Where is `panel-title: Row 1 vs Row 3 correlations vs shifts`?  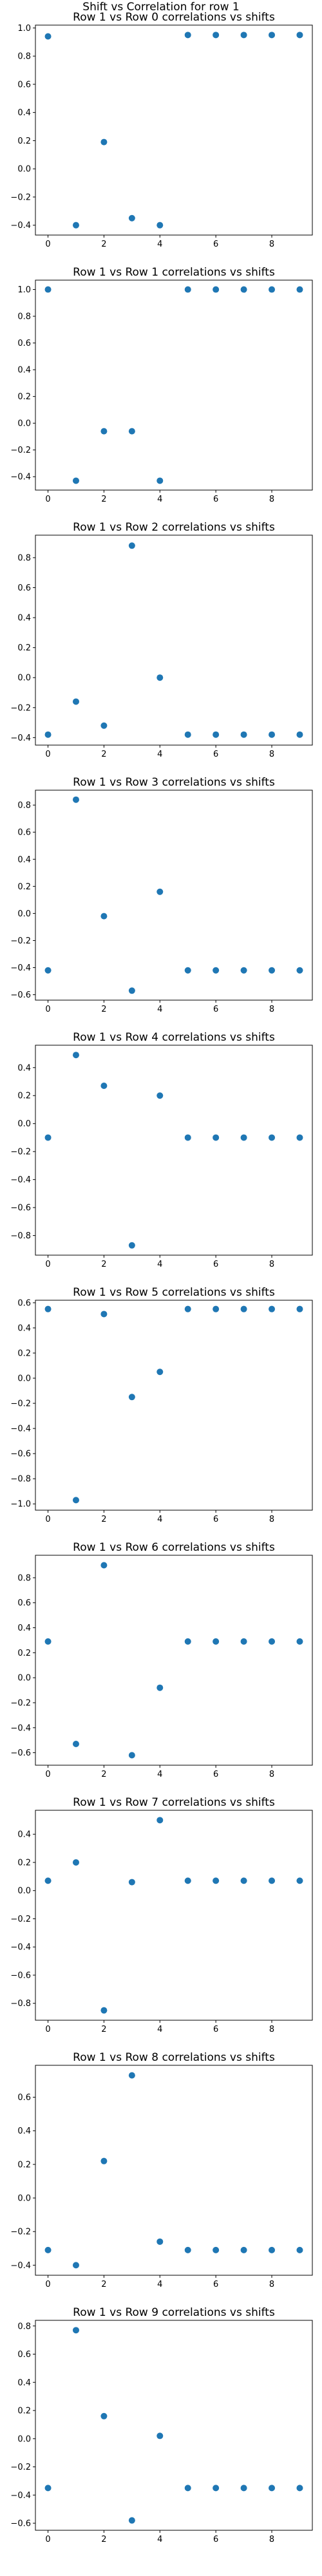 panel-title: Row 1 vs Row 3 correlations vs shifts is located at coordinates (174, 782).